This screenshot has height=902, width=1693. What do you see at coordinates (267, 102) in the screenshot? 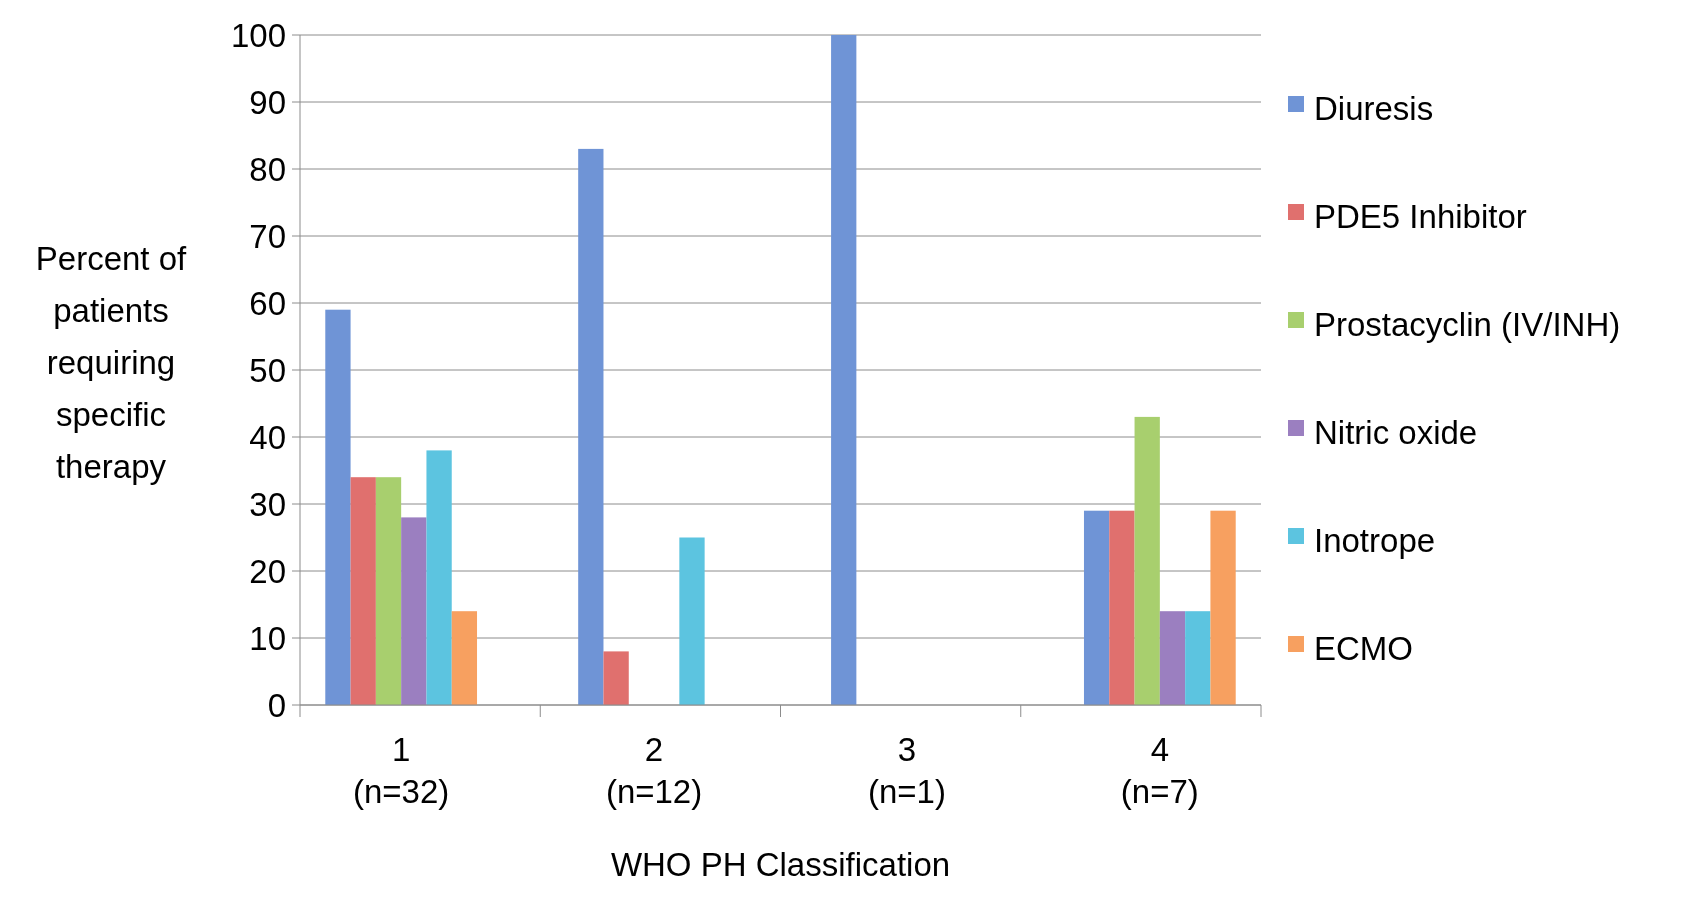
I see `y-tick-label: 90` at bounding box center [267, 102].